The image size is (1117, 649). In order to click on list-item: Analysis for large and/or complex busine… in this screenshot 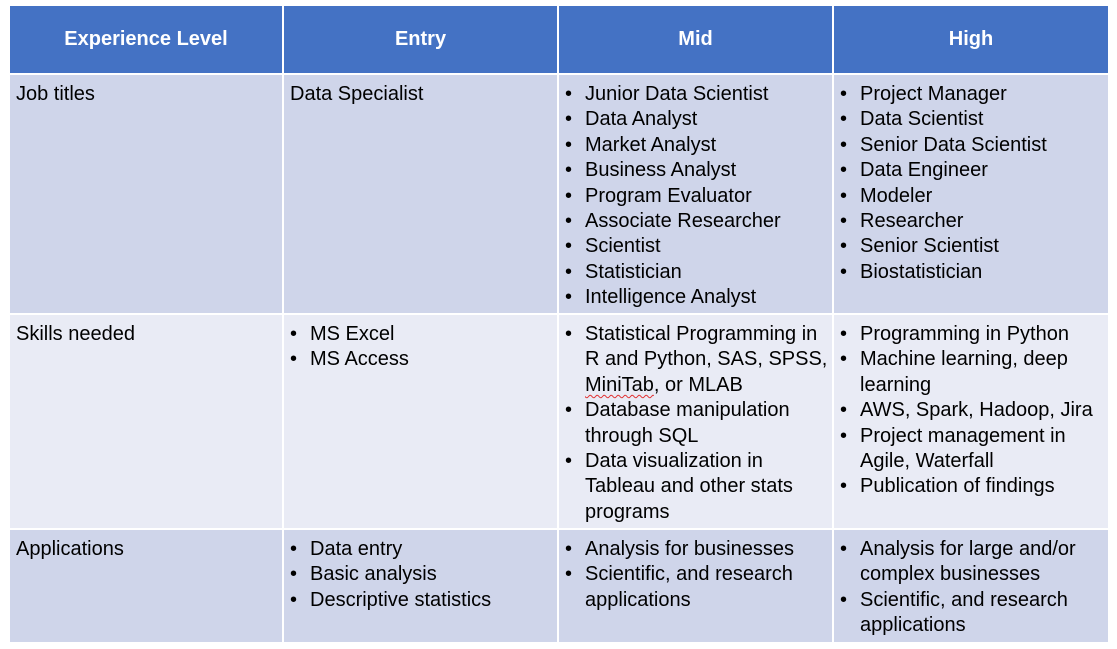, I will do `click(972, 562)`.